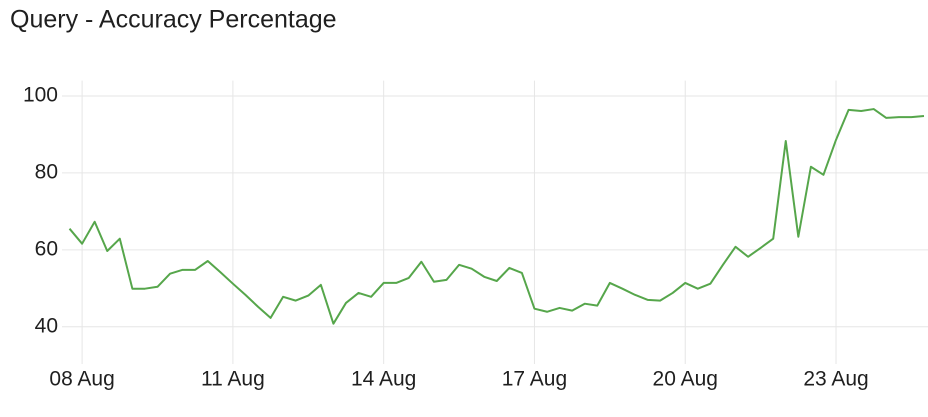 This screenshot has height=417, width=928. What do you see at coordinates (81, 379) in the screenshot?
I see `x-tick-label: 08 Aug` at bounding box center [81, 379].